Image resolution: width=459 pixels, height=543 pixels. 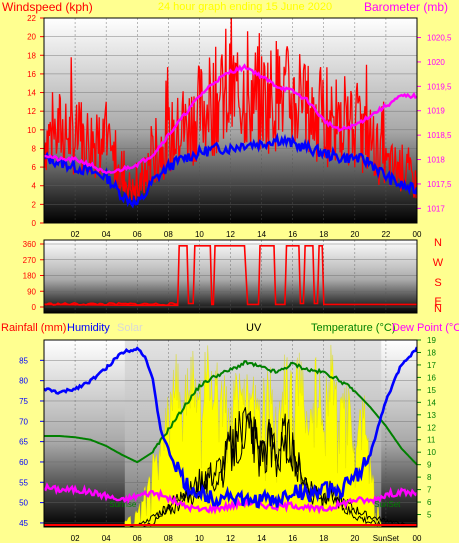 What do you see at coordinates (31, 74) in the screenshot?
I see `y-tick-label-left: 16` at bounding box center [31, 74].